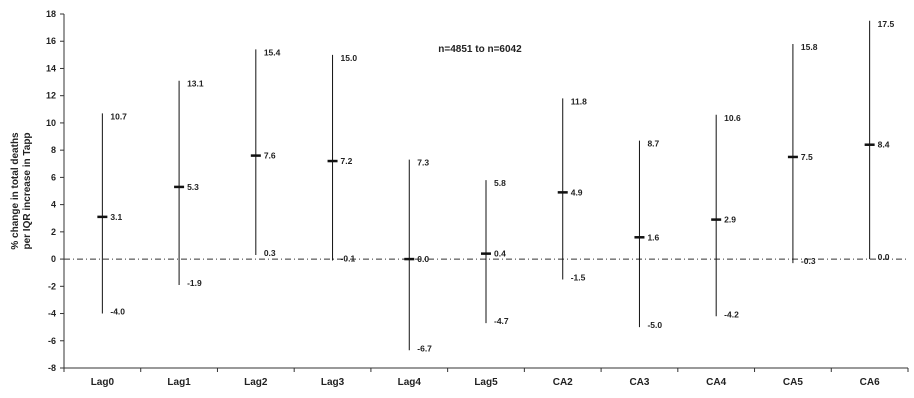 This screenshot has height=398, width=914. Describe the element at coordinates (639, 382) in the screenshot. I see `x-category-label: CA3` at that location.